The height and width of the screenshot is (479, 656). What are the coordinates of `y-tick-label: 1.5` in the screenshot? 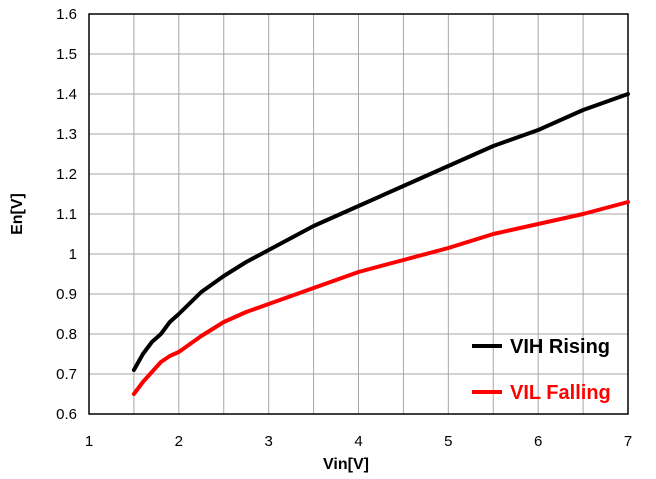 It's located at (66, 54).